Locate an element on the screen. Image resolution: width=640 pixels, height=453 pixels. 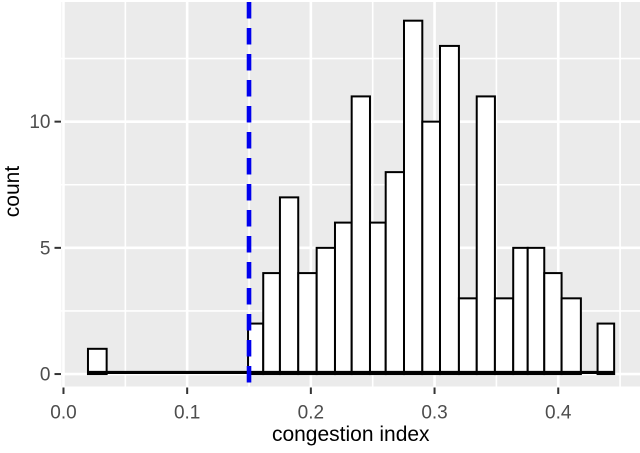
y-tick-label: 10 is located at coordinates (39, 122).